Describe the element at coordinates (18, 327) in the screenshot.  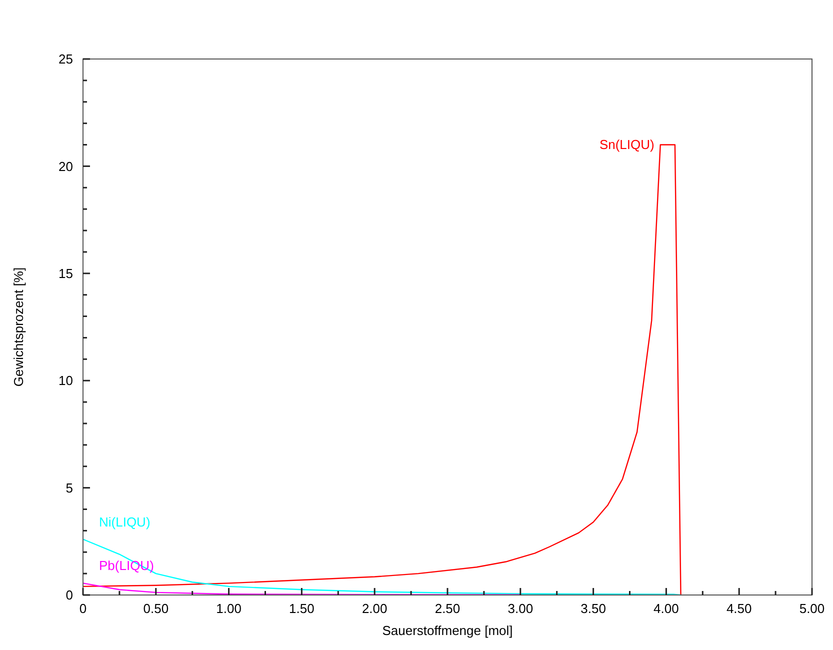
I see `y-axis-title: Gewichtsprozent [%]` at that location.